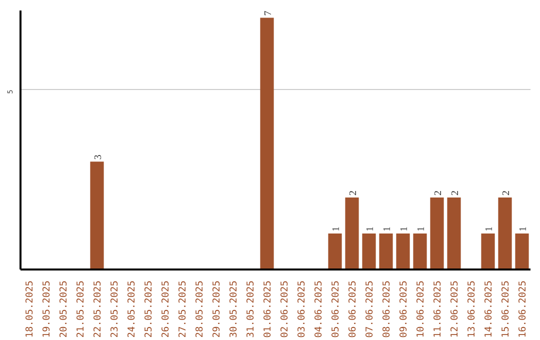 This screenshot has width=540, height=340. What do you see at coordinates (30, 309) in the screenshot?
I see `x-tick-label: 18.05.2025` at bounding box center [30, 309].